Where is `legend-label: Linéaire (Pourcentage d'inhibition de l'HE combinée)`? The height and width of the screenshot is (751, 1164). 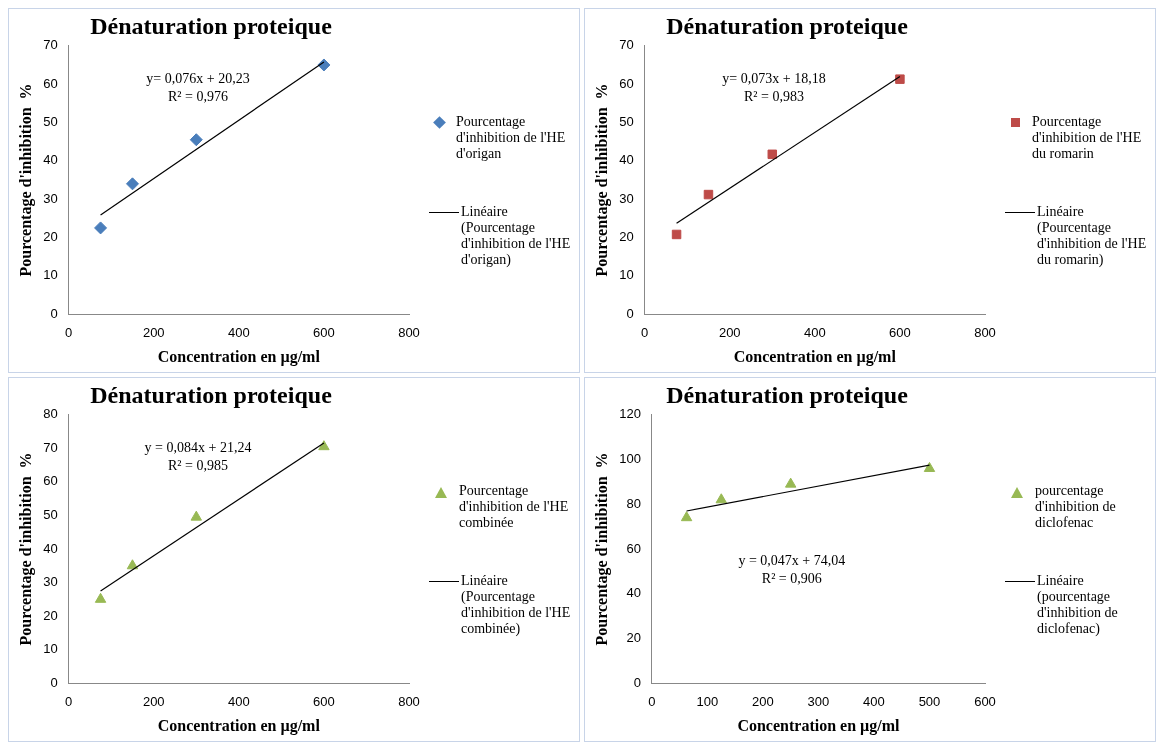
legend-label: Linéaire (Pourcentage d'inhibition de l'HE combinée) is located at coordinates (516, 604).